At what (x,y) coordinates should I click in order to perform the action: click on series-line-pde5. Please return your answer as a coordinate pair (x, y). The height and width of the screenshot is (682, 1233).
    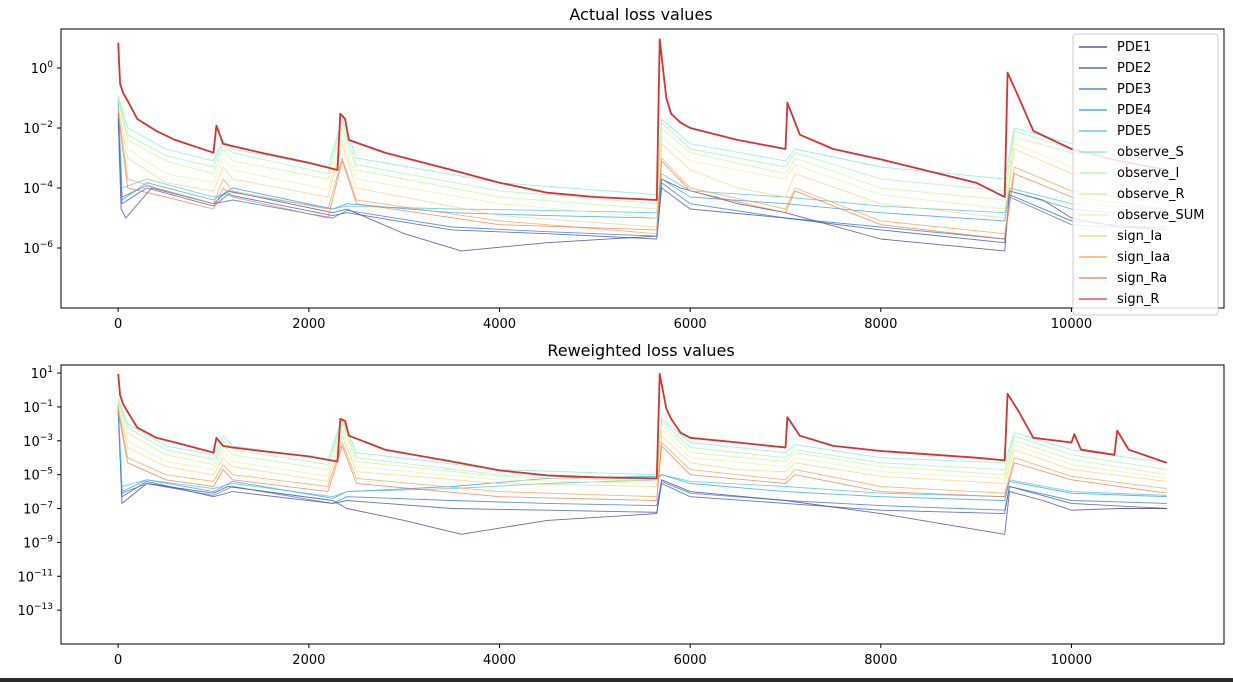
    Looking at the image, I should click on (642, 155).